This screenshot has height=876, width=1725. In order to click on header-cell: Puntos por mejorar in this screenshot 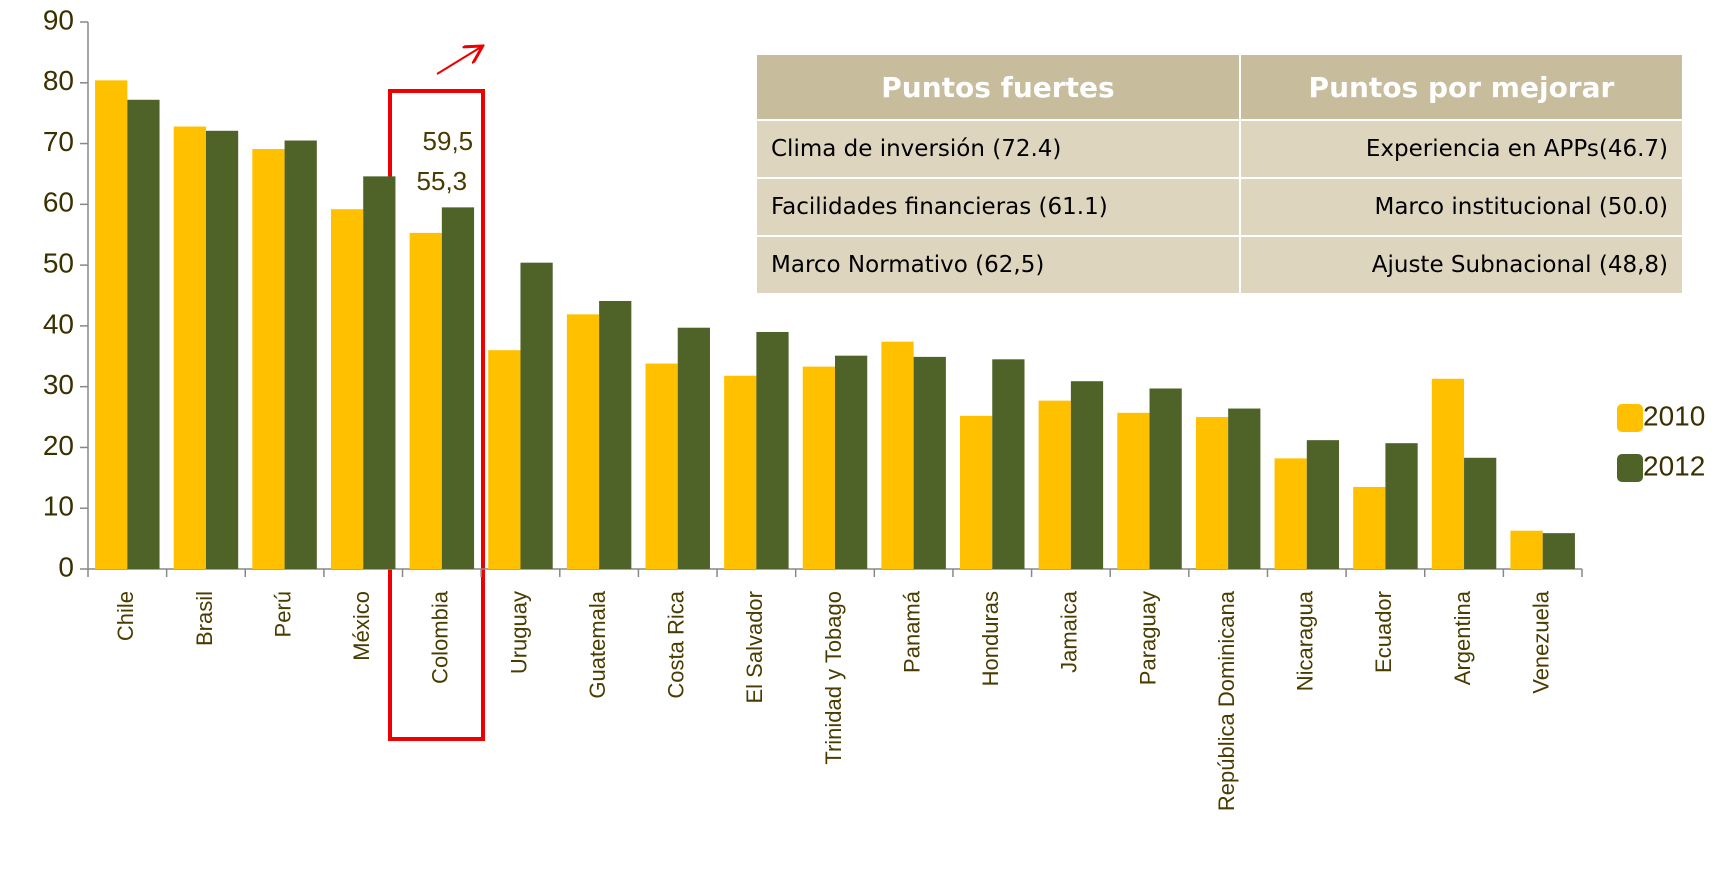, I will do `click(1461, 87)`.